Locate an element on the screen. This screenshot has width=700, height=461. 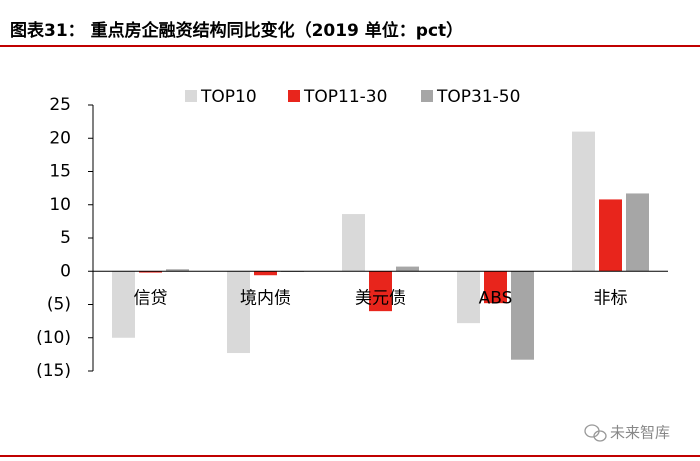
y-tick-label: (5) is located at coordinates (59, 305).